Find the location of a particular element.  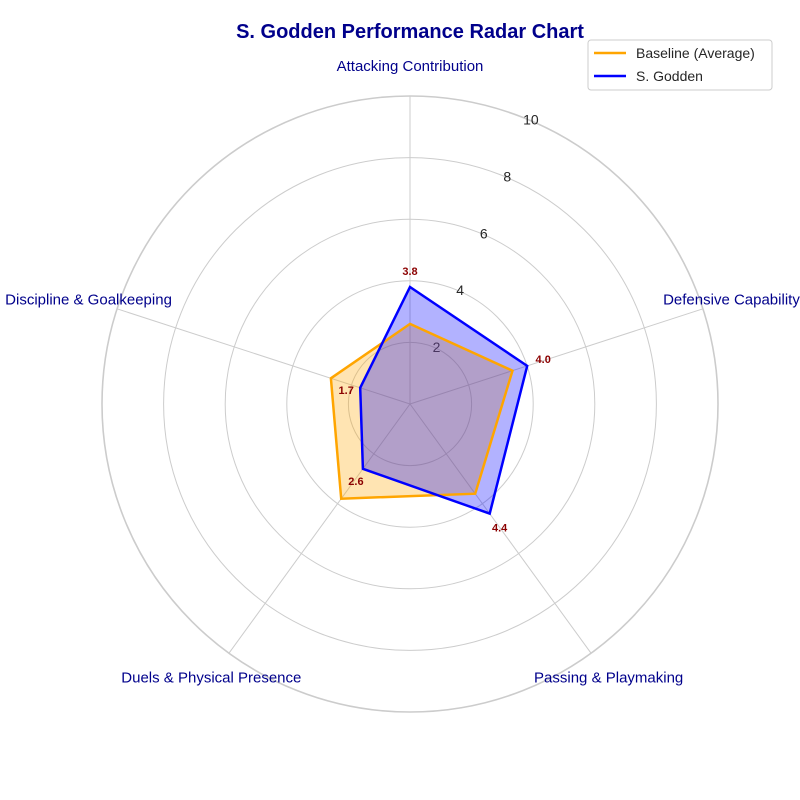

radial-tick-label: 6 is located at coordinates (484, 233).